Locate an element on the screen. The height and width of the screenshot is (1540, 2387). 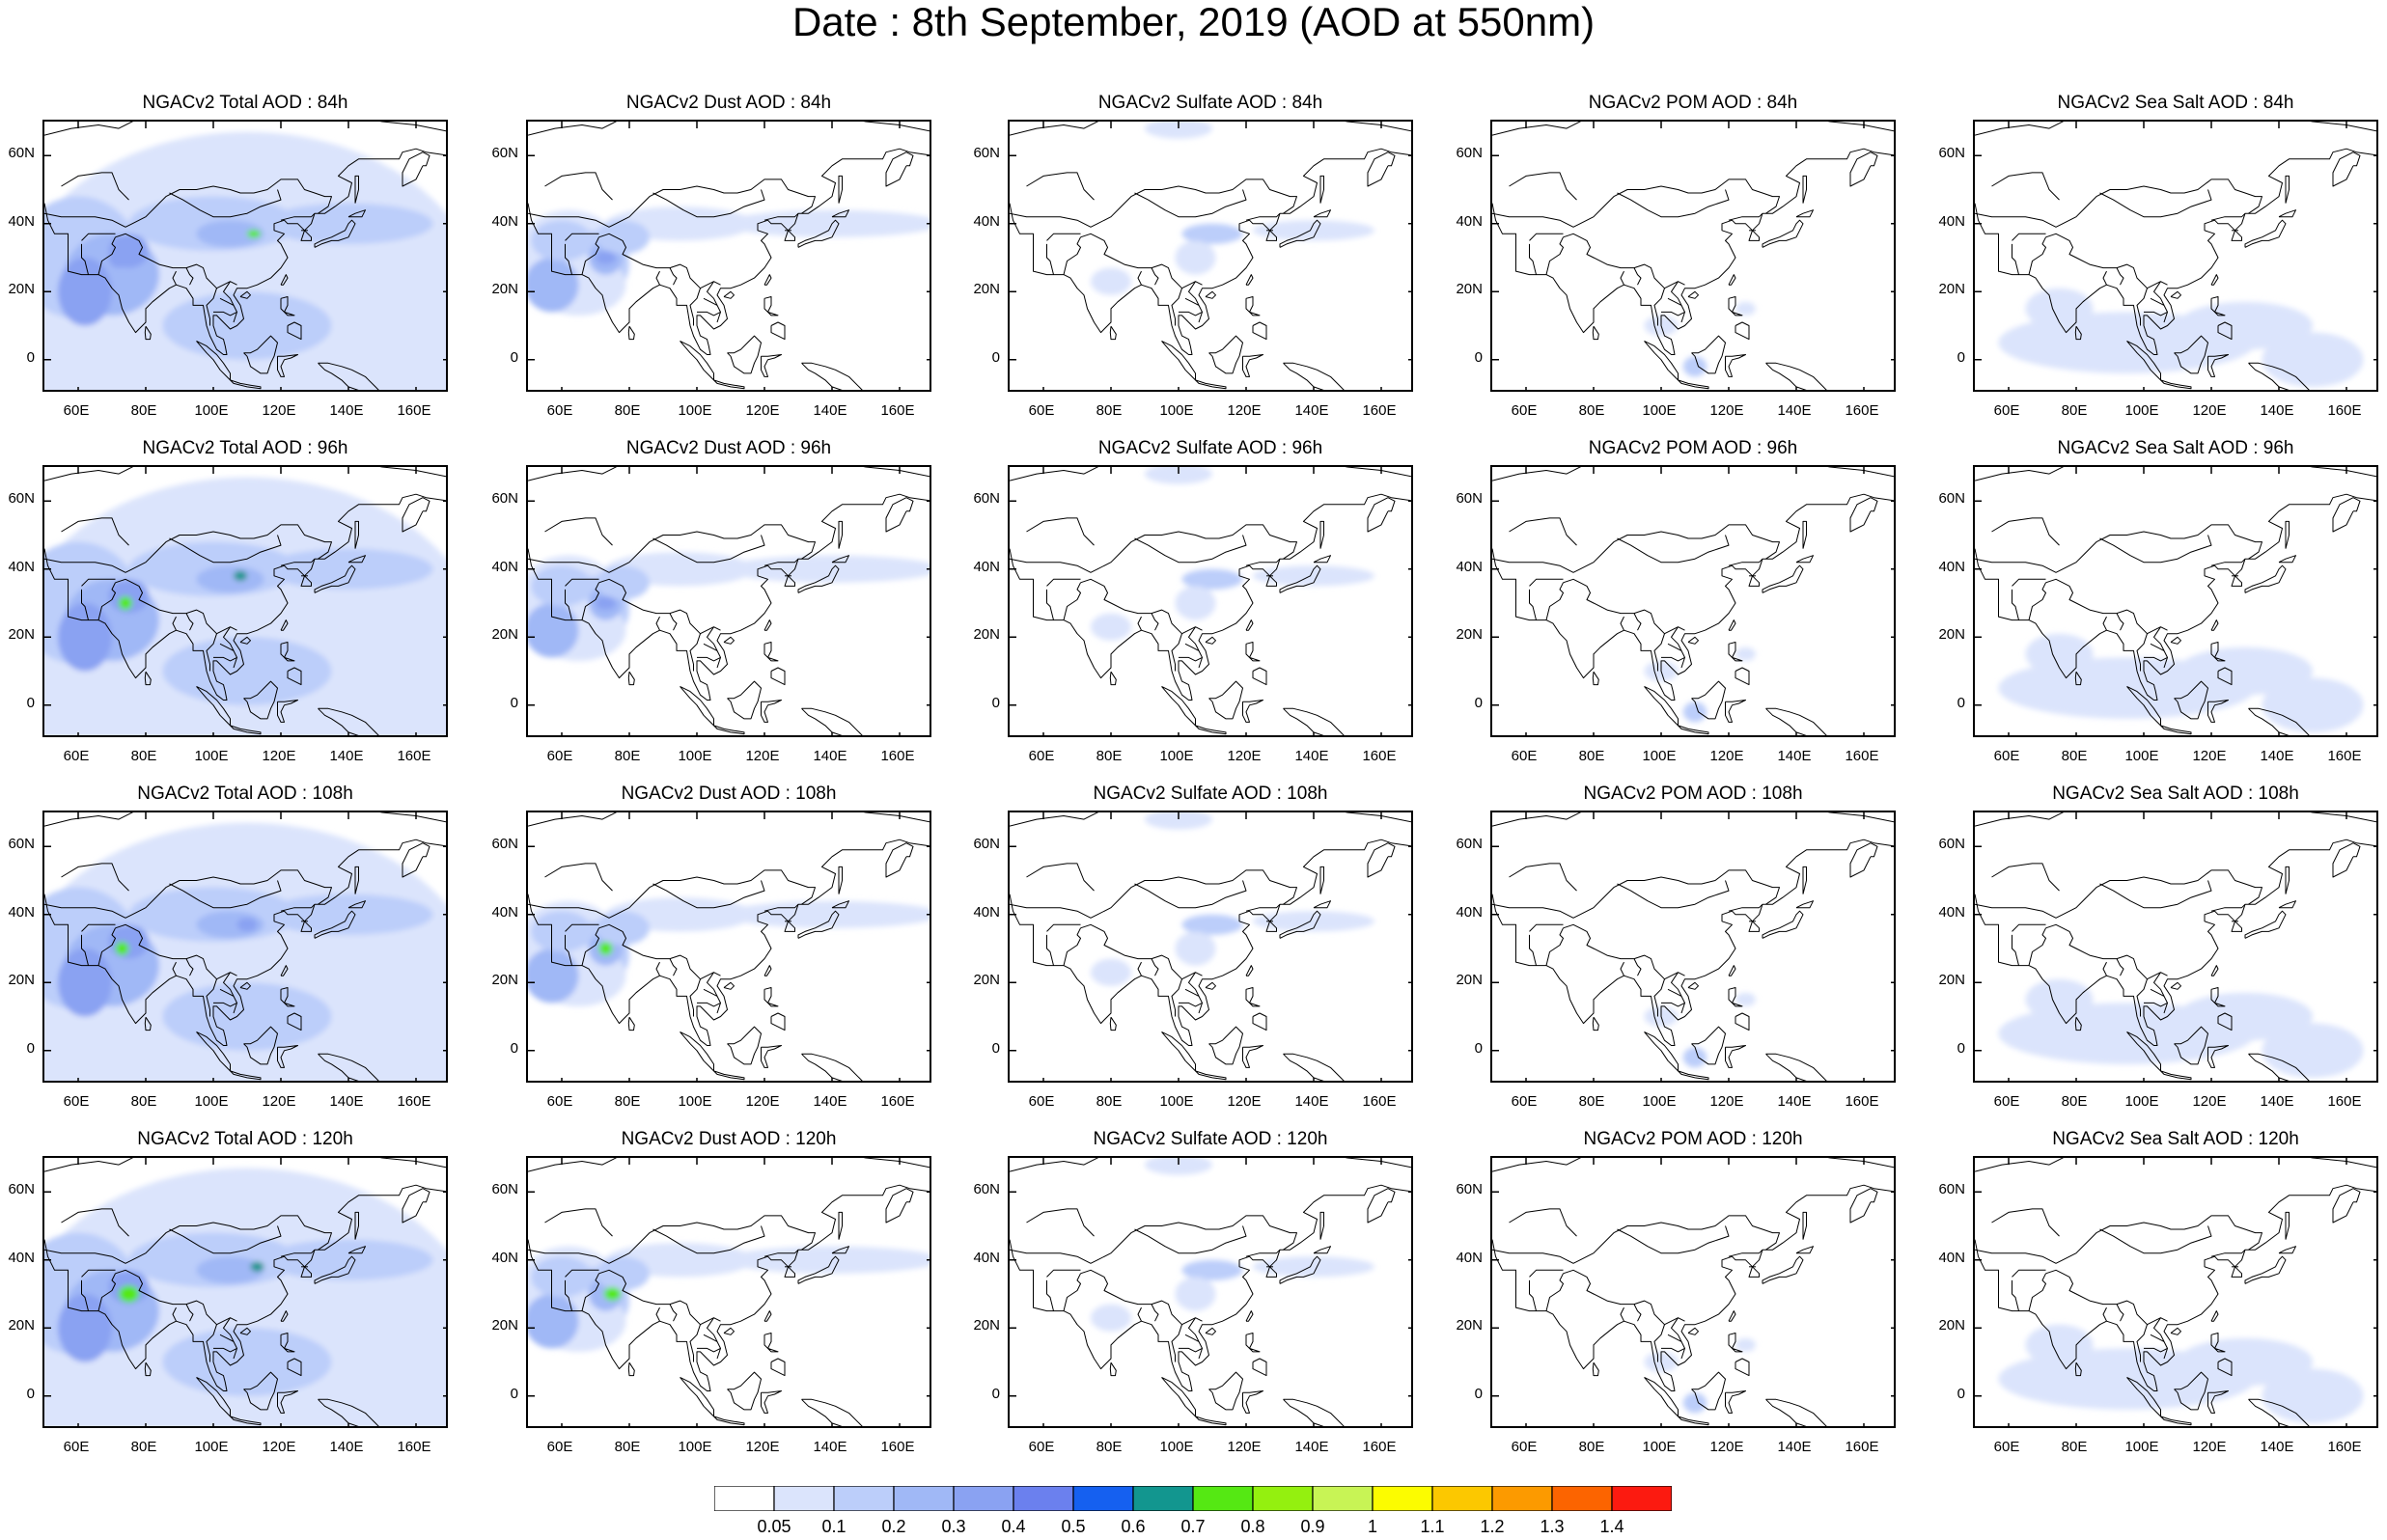
panel-title: NGACv2 Sulfate AOD : 96h is located at coordinates (1210, 448).